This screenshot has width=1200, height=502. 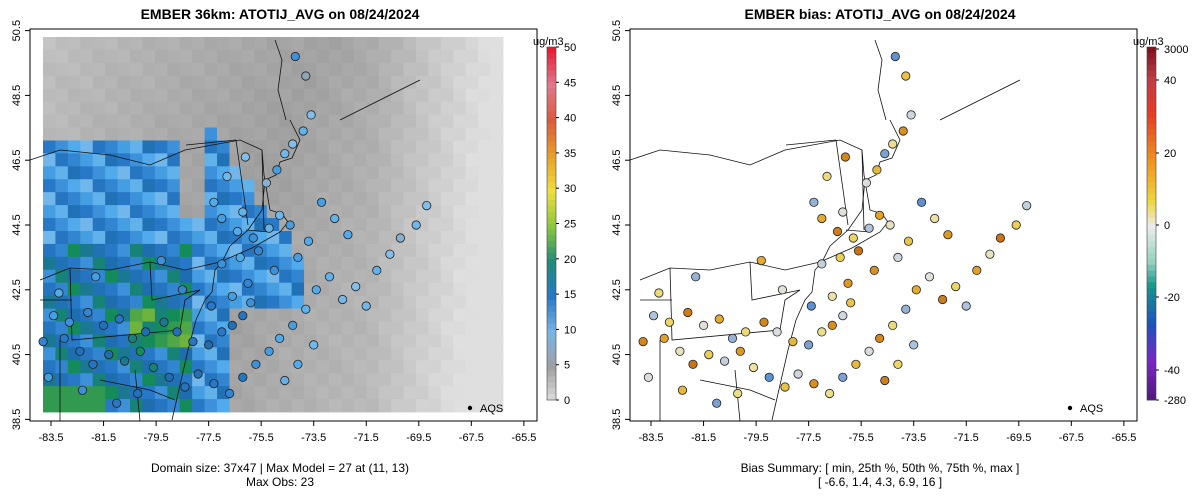 I want to click on y-tick-label: 50.5, so click(x=617, y=30).